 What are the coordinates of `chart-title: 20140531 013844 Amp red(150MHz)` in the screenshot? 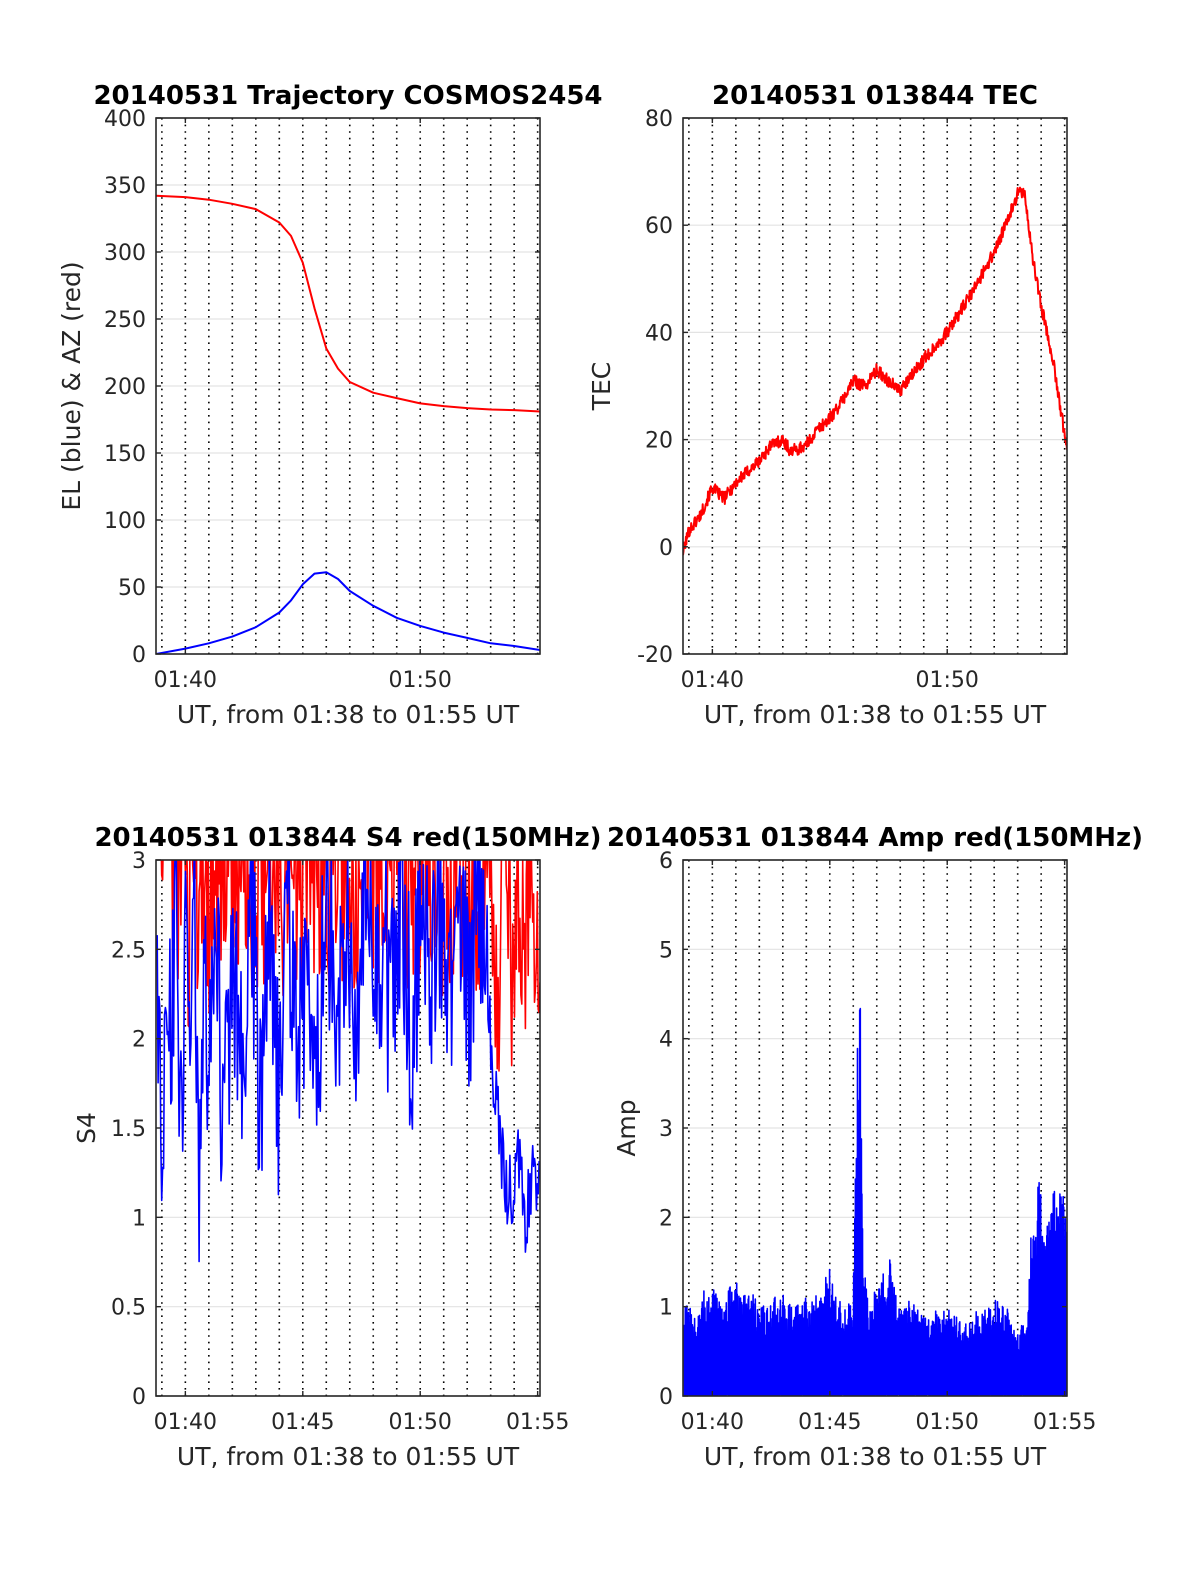 It's located at (875, 838).